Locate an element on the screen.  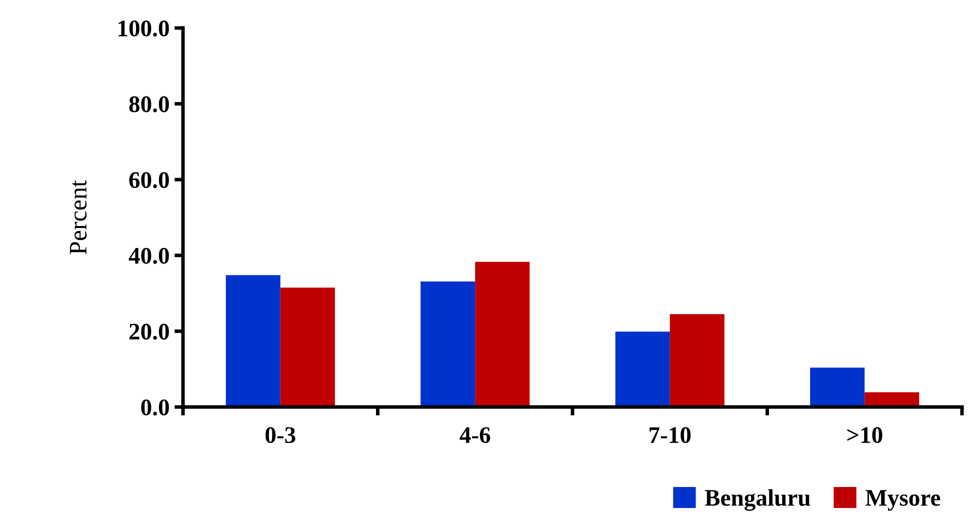
y-tick-label: 20.0 is located at coordinates (149, 332).